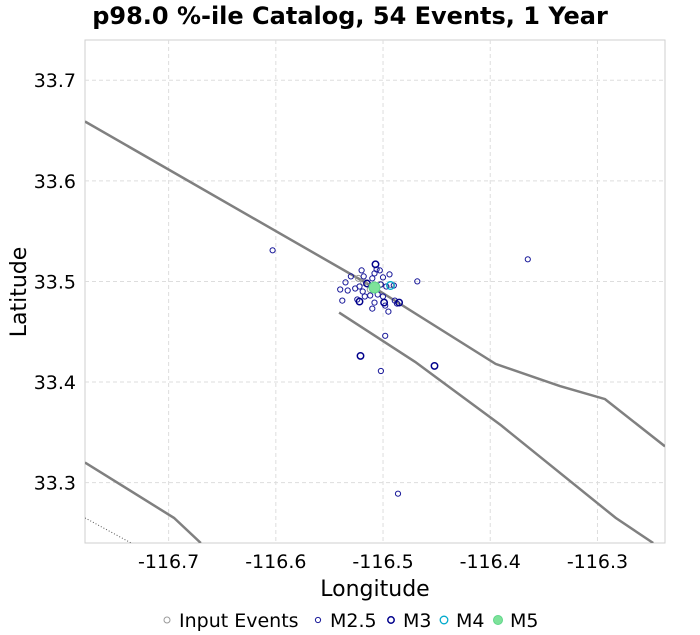 This screenshot has width=700, height=635. I want to click on y-tick-label: 33.7, so click(55, 81).